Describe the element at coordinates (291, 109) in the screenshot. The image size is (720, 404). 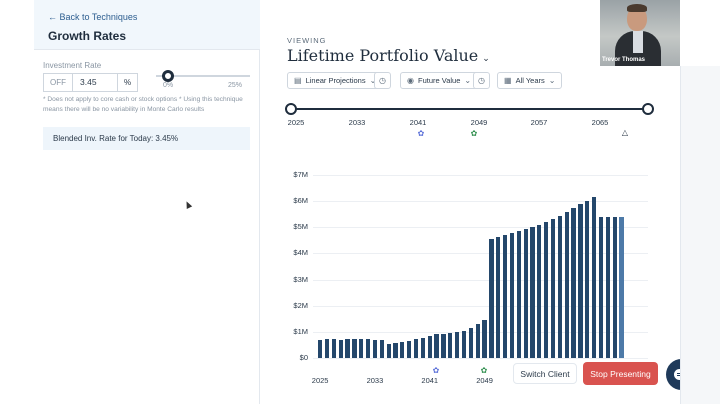
I see `timeline-start-handle` at that location.